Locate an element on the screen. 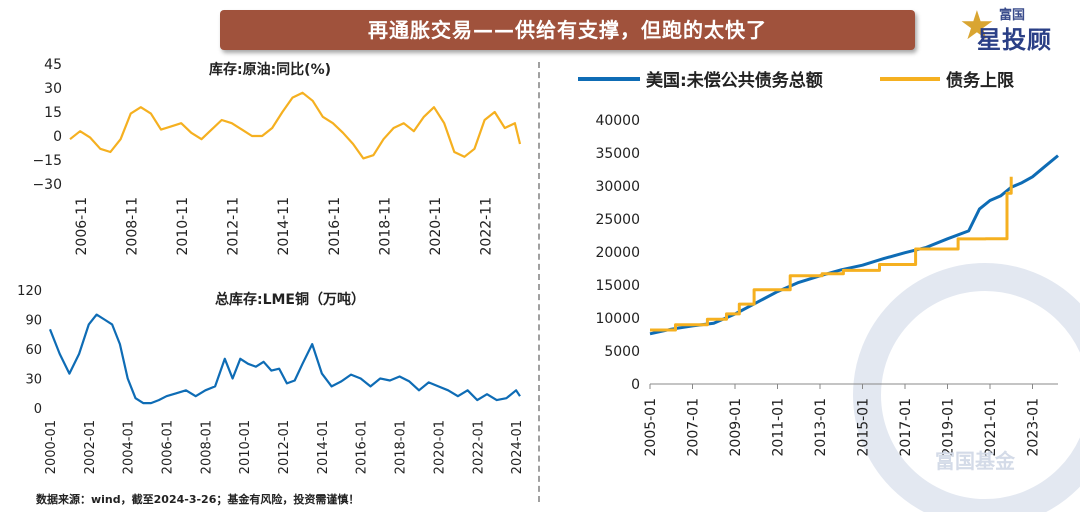 This screenshot has height=512, width=1080. debt-x-tick-label: 2011-01 is located at coordinates (779, 427).